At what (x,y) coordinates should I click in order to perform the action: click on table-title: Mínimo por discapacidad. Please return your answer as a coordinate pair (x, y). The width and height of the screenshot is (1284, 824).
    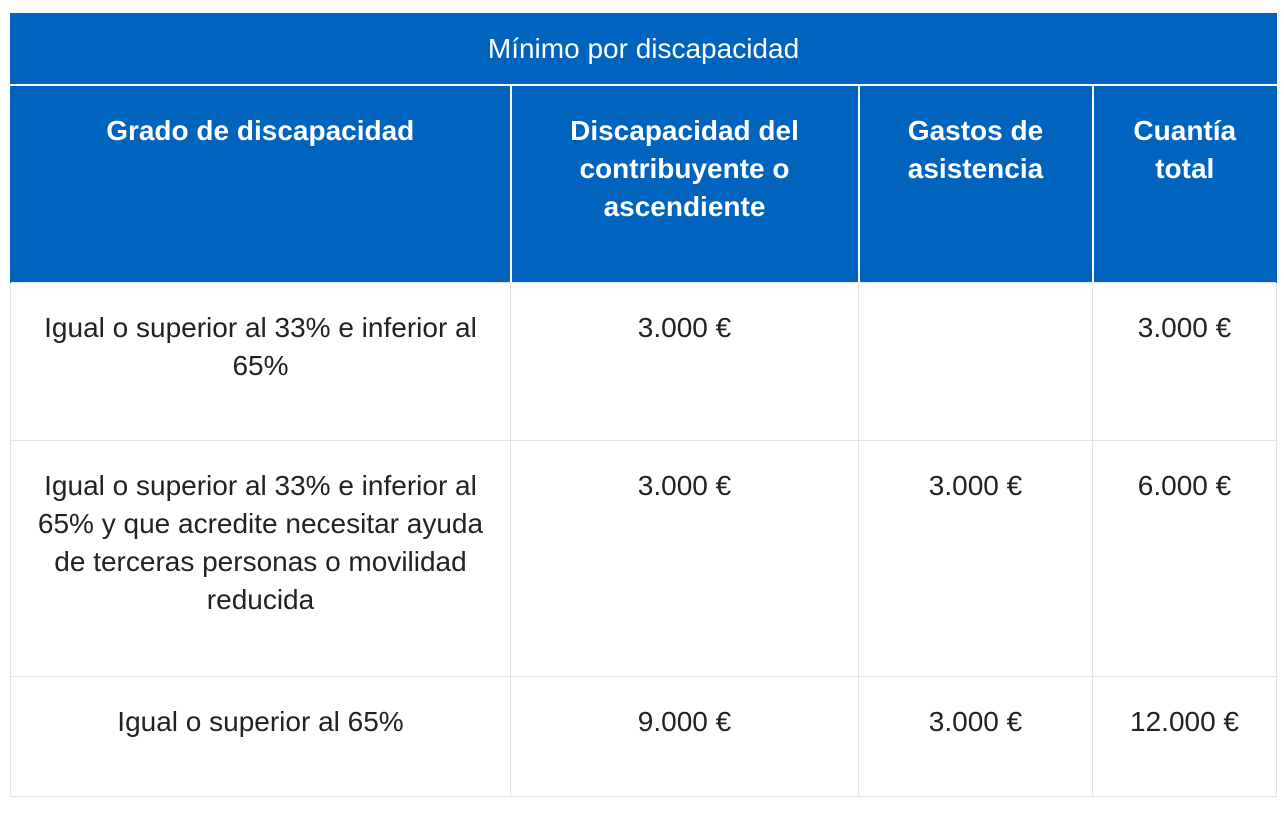
    Looking at the image, I should click on (643, 49).